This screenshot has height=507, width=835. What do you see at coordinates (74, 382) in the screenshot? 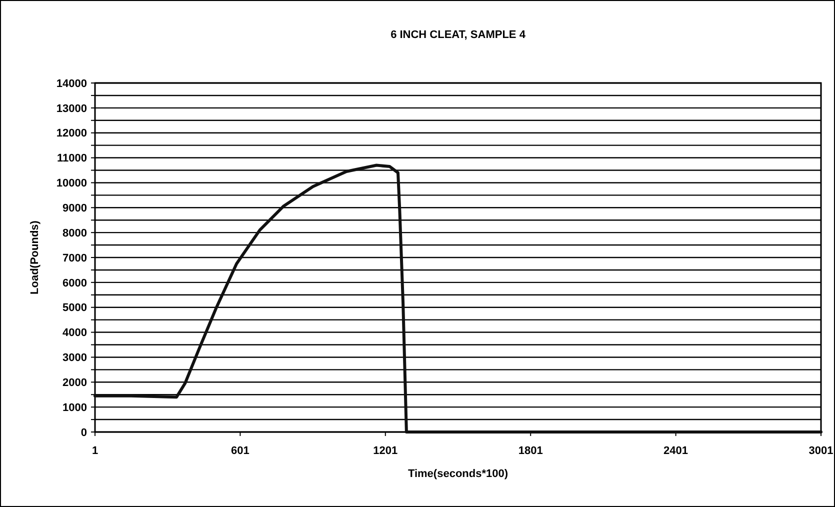
I see `y-tick-label: 2000` at bounding box center [74, 382].